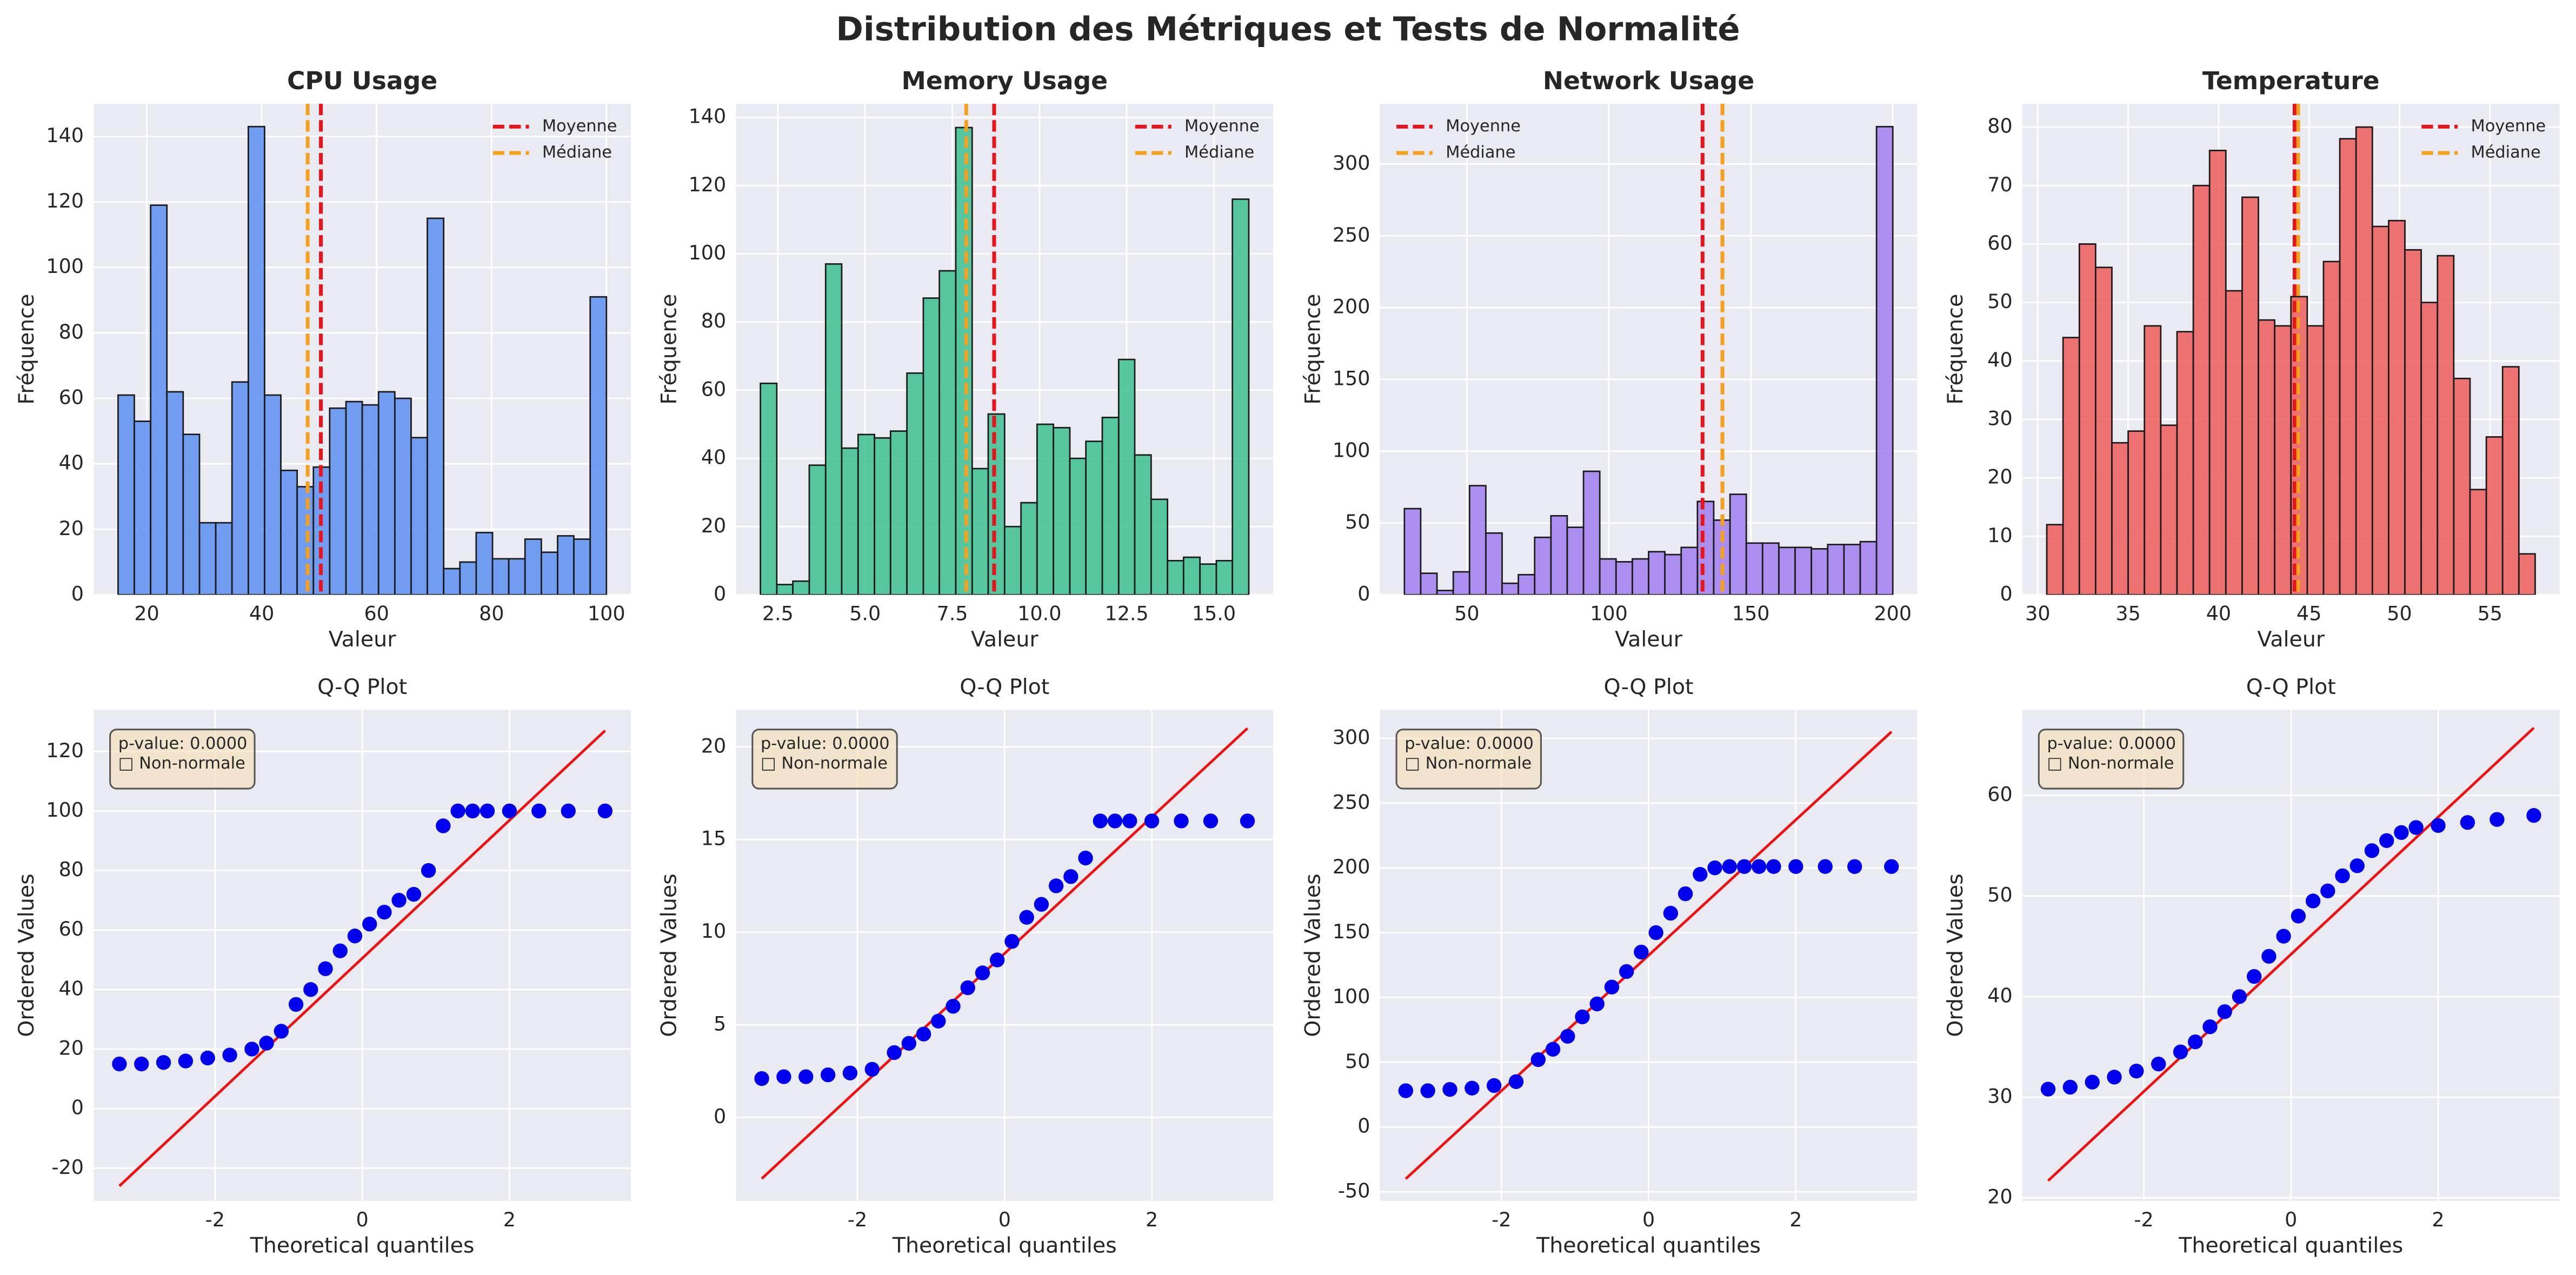 This screenshot has height=1275, width=2576. What do you see at coordinates (1468, 759) in the screenshot?
I see `annotation-box` at bounding box center [1468, 759].